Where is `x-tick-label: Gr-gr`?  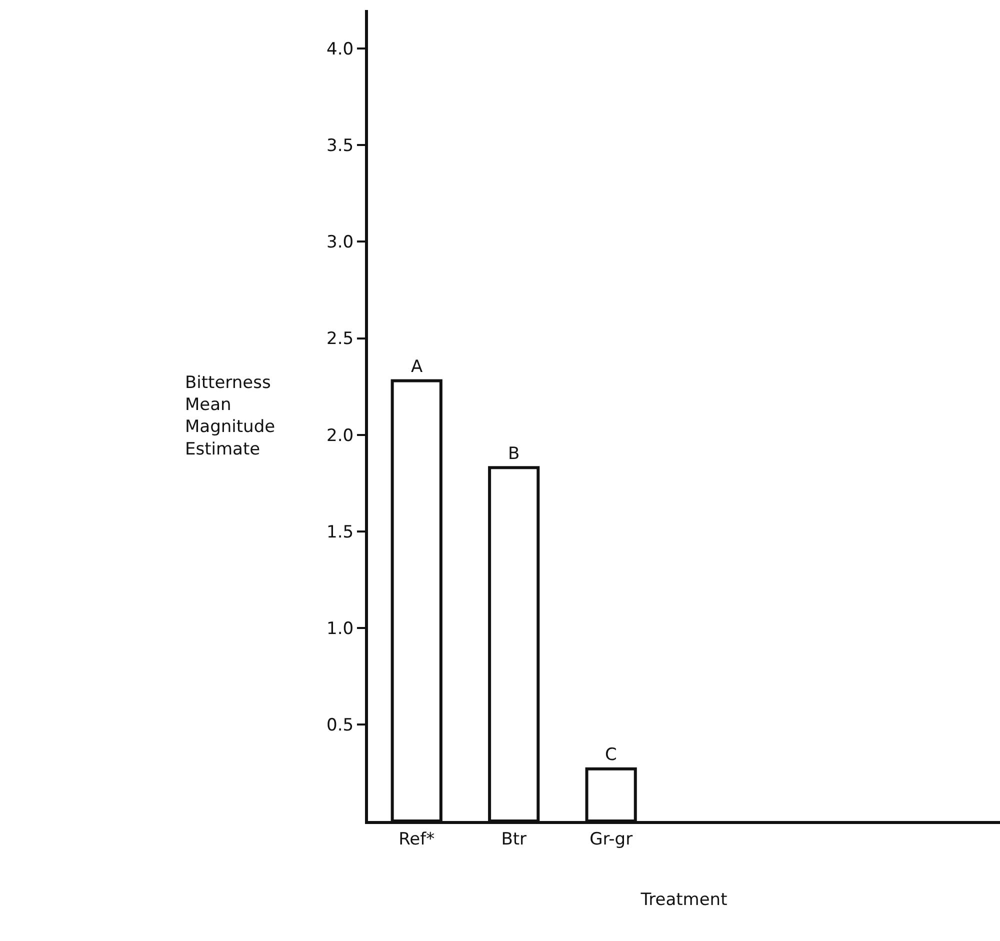 x-tick-label: Gr-gr is located at coordinates (611, 839).